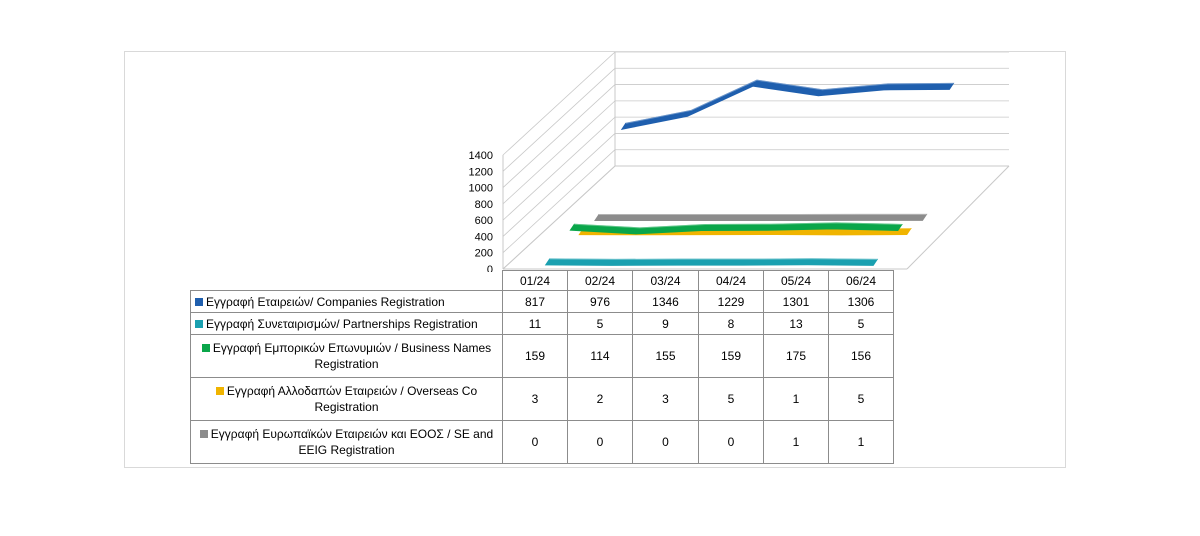  I want to click on data-value: 1306, so click(861, 301).